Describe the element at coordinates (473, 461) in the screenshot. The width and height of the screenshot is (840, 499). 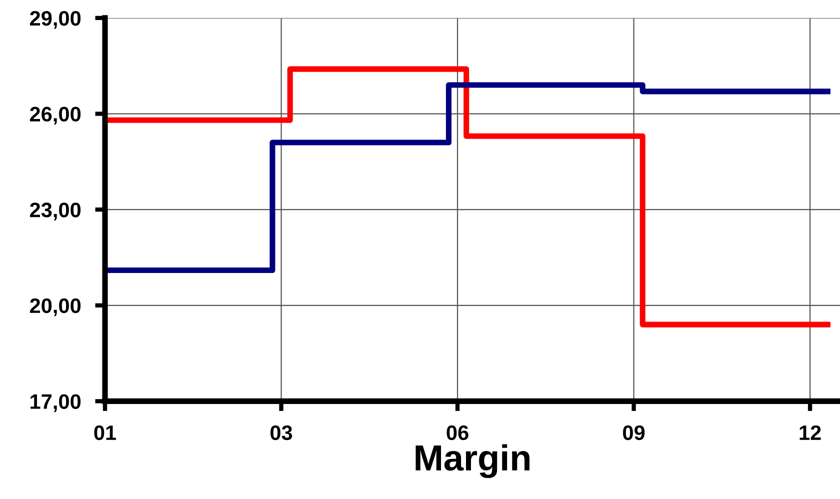
I see `x-axis-title: Margin` at that location.